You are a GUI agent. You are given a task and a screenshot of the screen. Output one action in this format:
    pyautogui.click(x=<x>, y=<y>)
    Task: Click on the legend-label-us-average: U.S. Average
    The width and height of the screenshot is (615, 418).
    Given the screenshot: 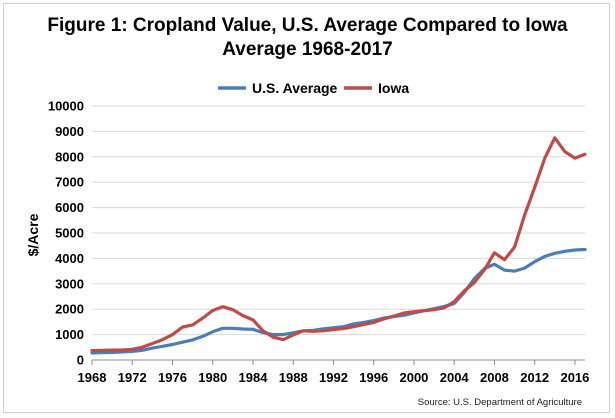 What is the action you would take?
    pyautogui.click(x=295, y=88)
    